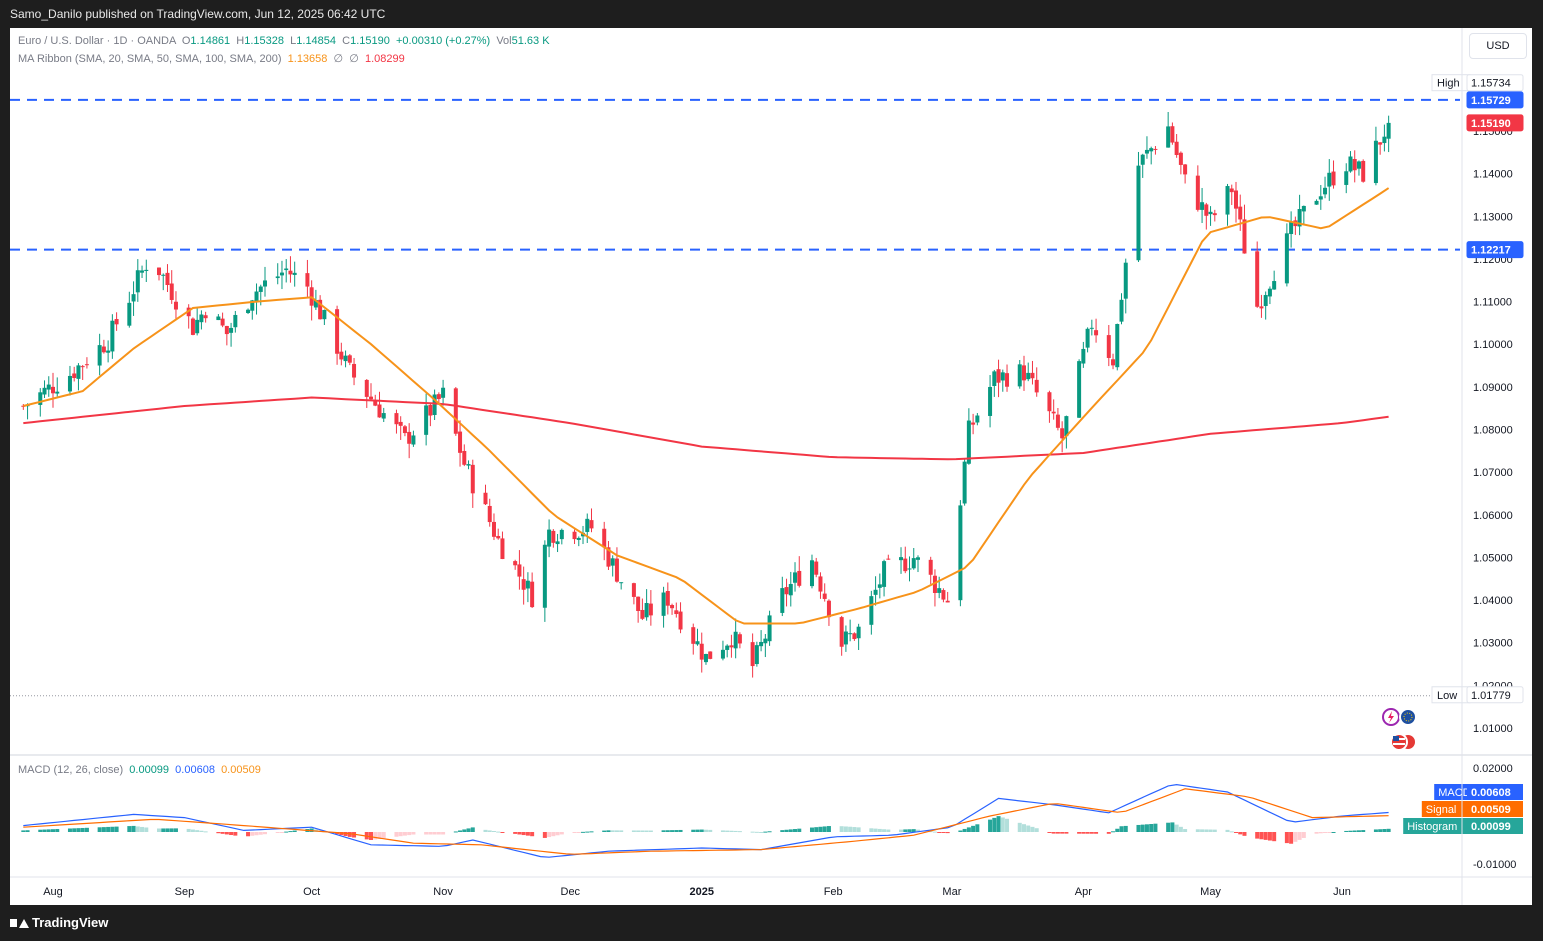  Describe the element at coordinates (71, 770) in the screenshot. I see `macd-title: MACD (12, 26, close)` at that location.